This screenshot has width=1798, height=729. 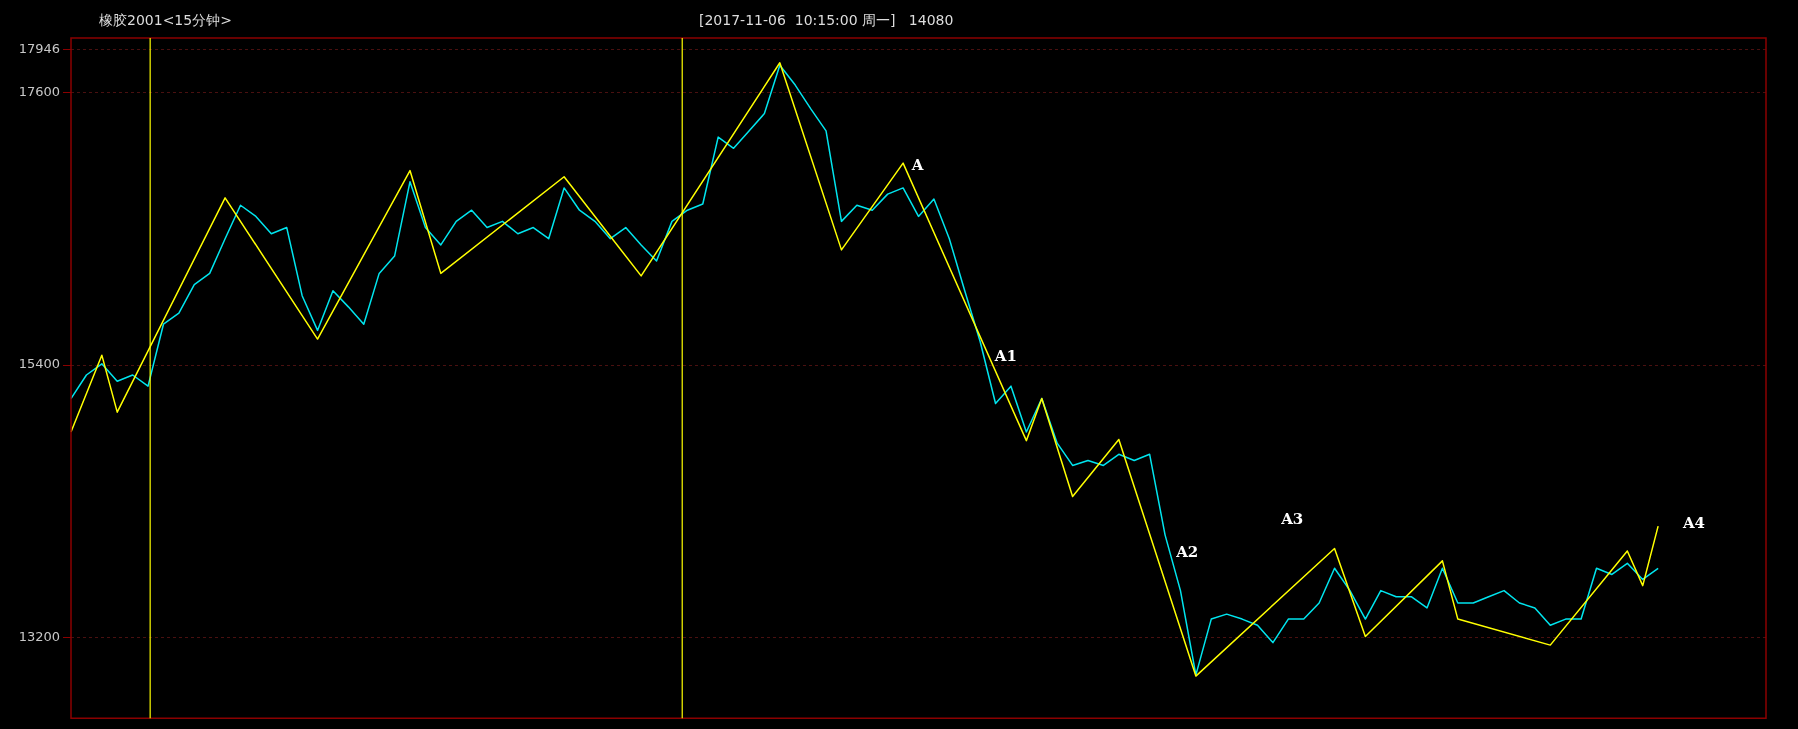 What do you see at coordinates (1693, 522) in the screenshot?
I see `annotation: A4` at bounding box center [1693, 522].